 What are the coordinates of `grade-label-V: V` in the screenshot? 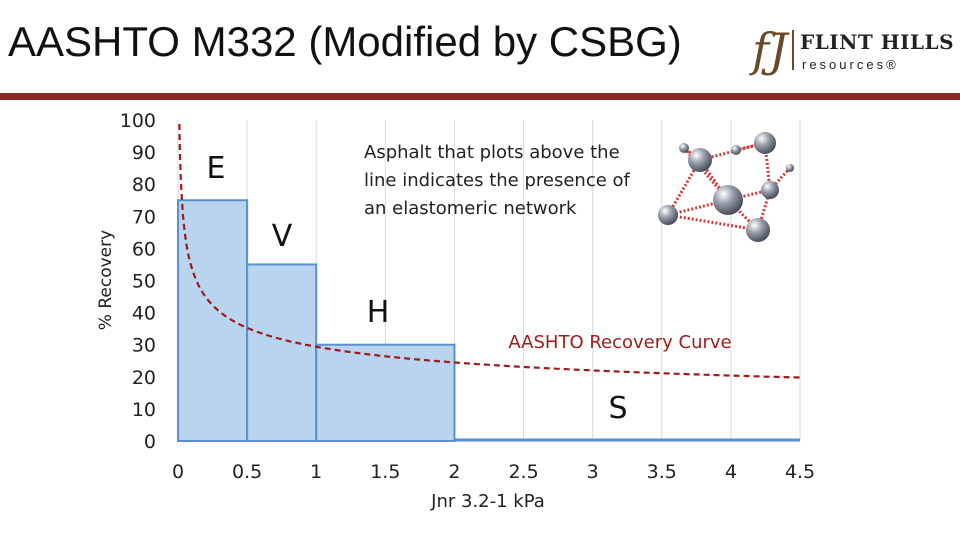 It's located at (282, 236).